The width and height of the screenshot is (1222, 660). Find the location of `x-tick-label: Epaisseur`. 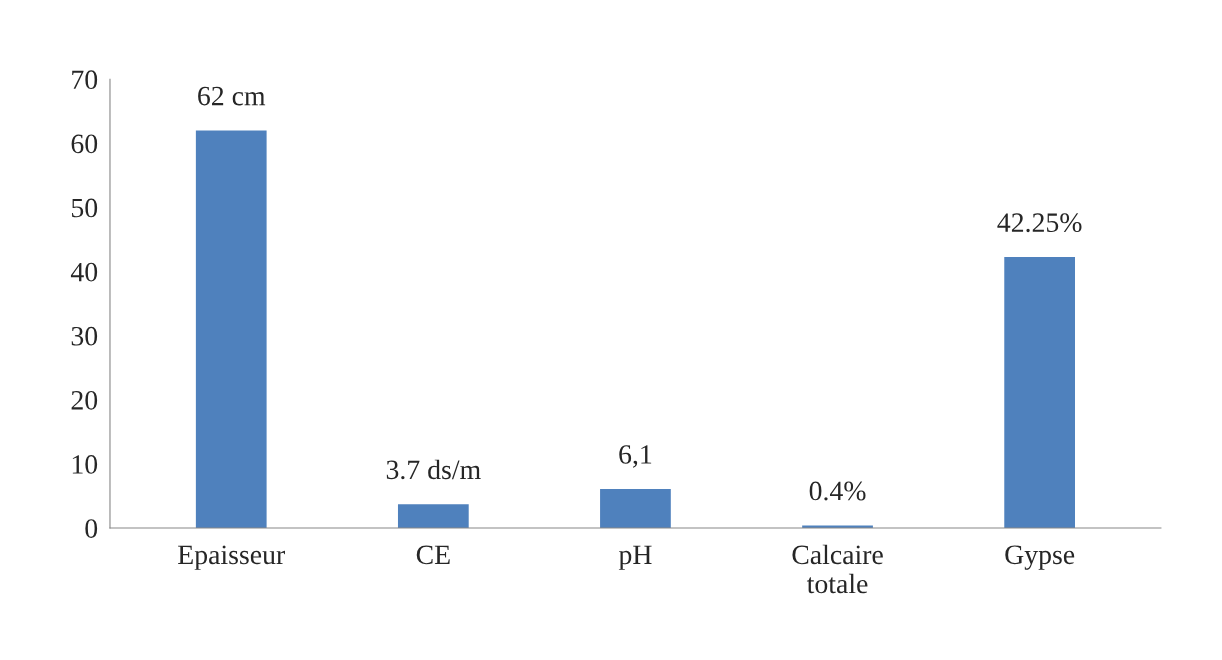

x-tick-label: Epaisseur is located at coordinates (231, 557).